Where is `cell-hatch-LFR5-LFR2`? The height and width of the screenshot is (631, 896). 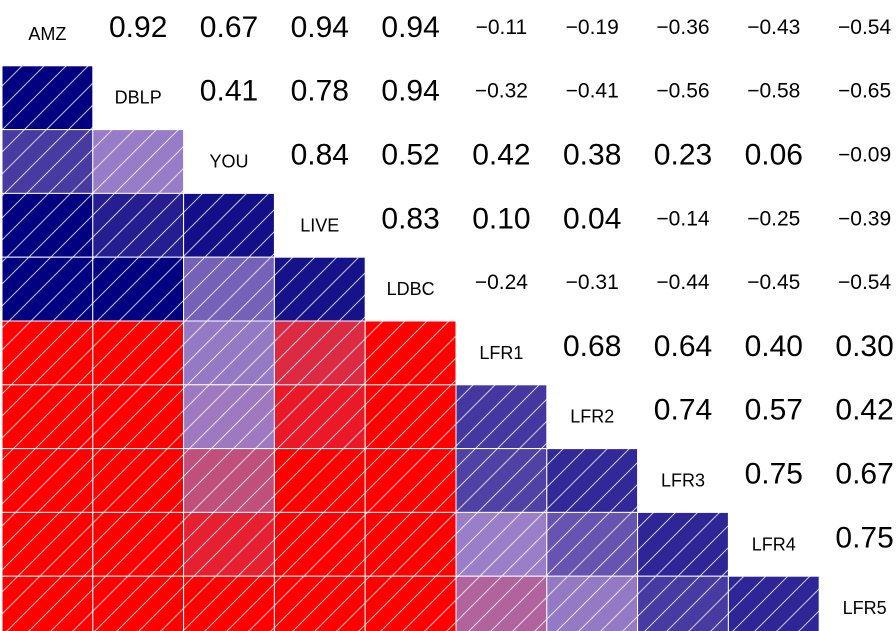 cell-hatch-LFR5-LFR2 is located at coordinates (592, 603).